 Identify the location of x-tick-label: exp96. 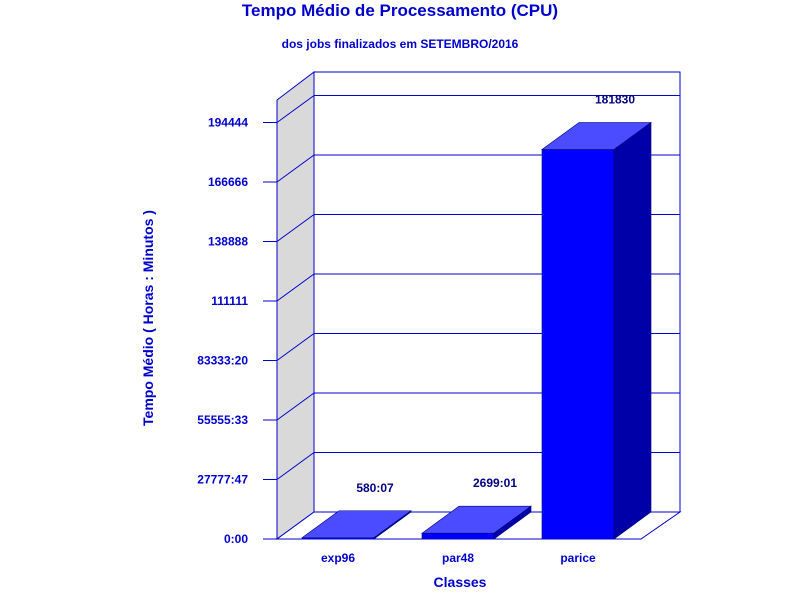
(338, 558).